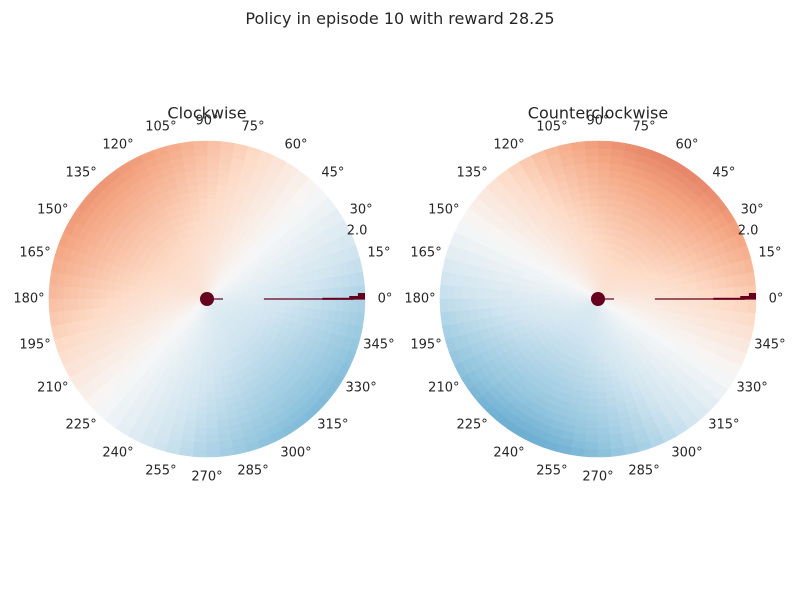 The image size is (800, 600). I want to click on theta-tick-label: 90°, so click(597, 121).